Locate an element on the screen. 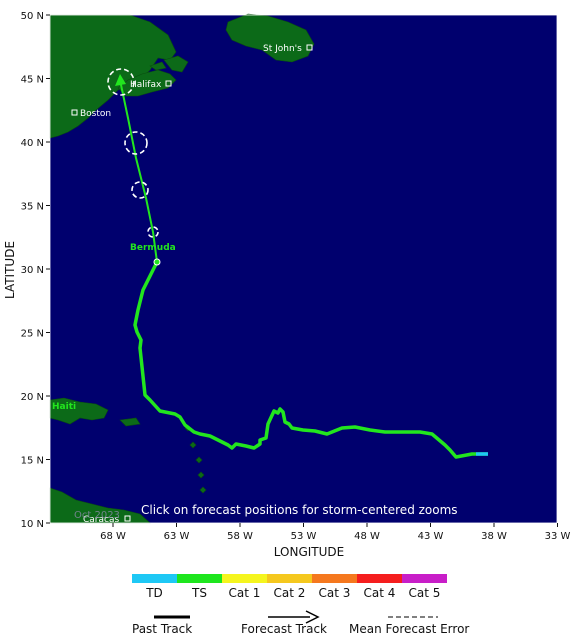 Image resolution: width=577 pixels, height=636 pixels. cape-breton-land is located at coordinates (176, 64).